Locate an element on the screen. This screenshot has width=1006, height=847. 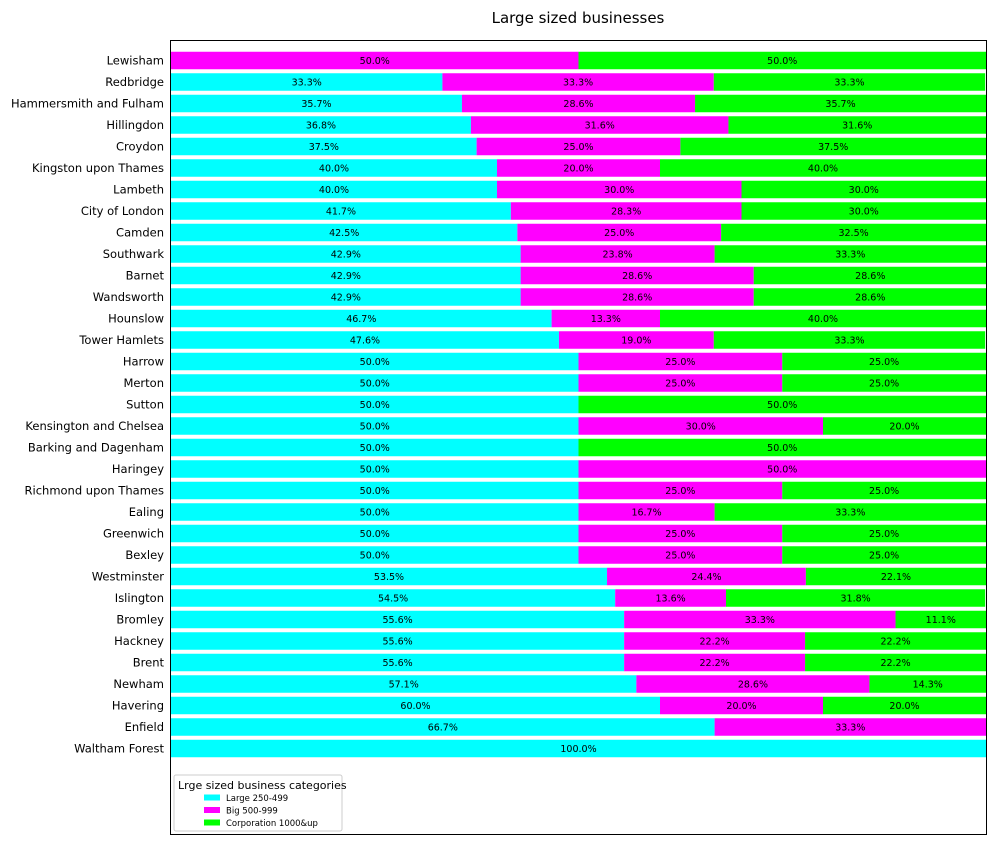
data-label: 24.4% is located at coordinates (706, 577).